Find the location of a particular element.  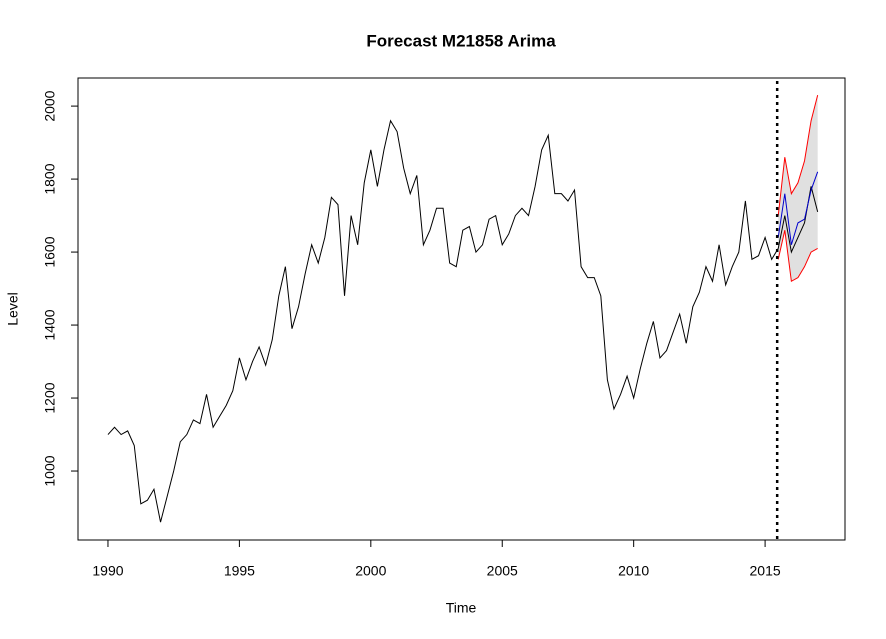

x-tick-label: 2005 is located at coordinates (502, 571).